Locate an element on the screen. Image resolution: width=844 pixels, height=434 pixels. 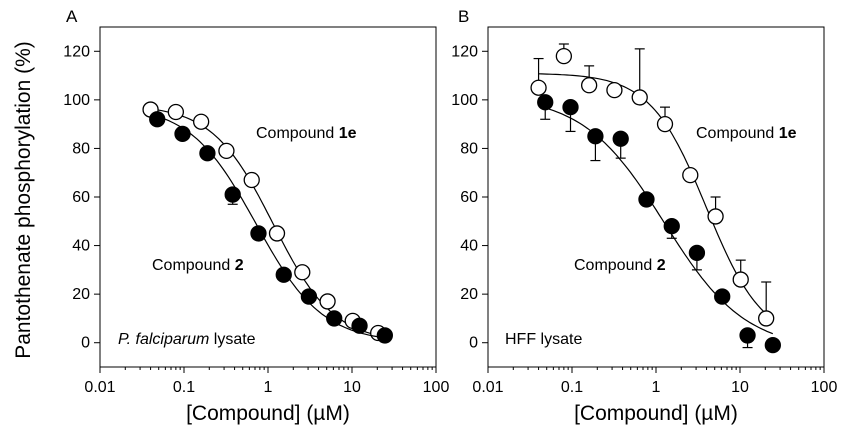
sample-label: HFF lysate is located at coordinates (543, 339).